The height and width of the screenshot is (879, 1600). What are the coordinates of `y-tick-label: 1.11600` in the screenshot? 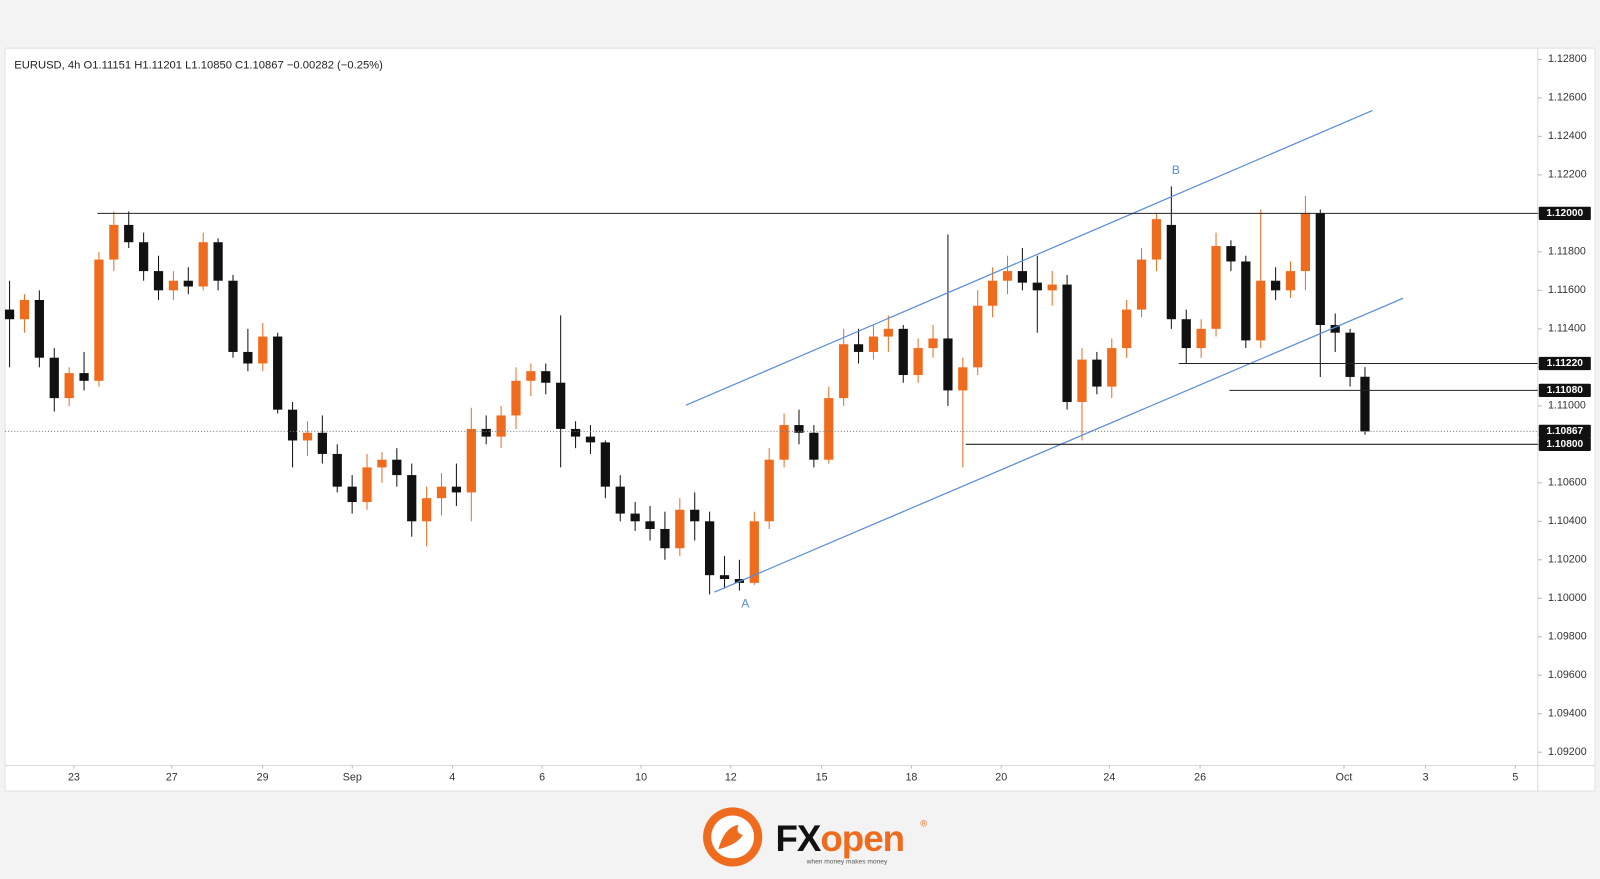 It's located at (1567, 290).